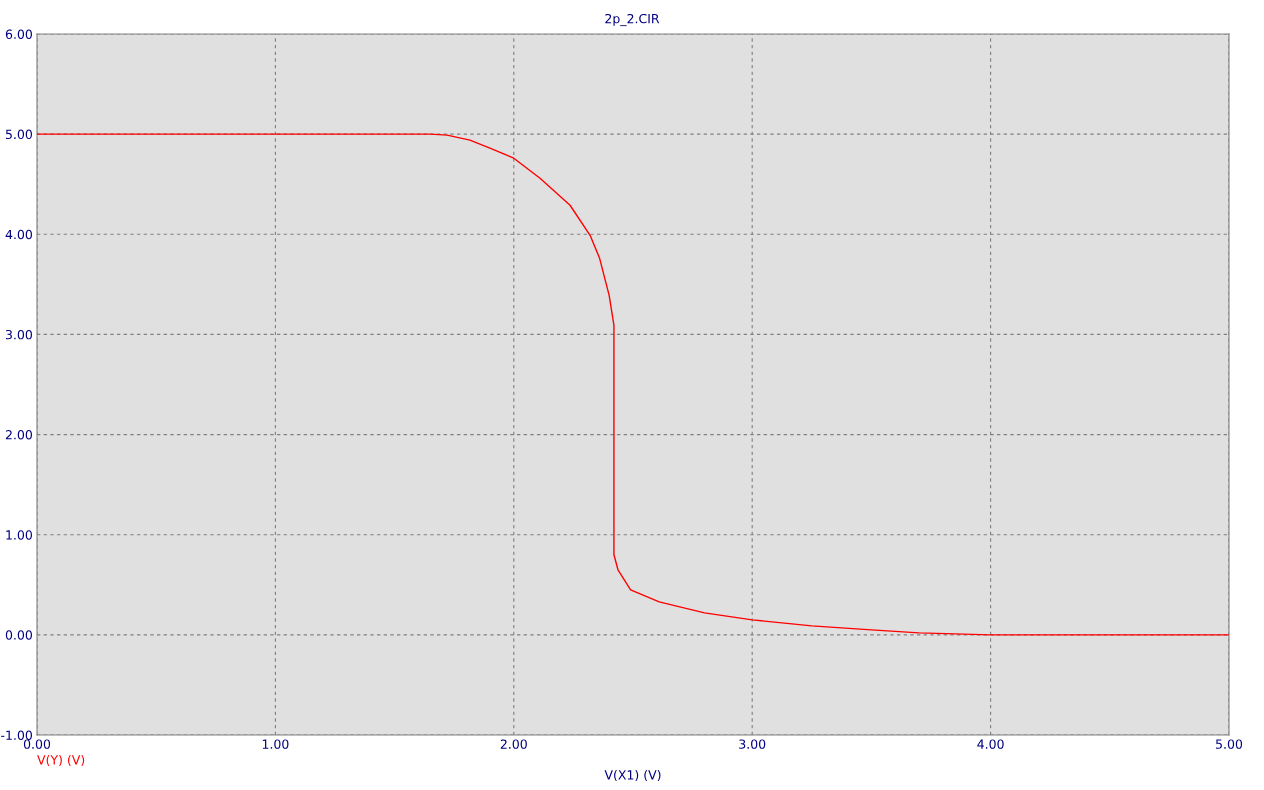 The width and height of the screenshot is (1264, 790). Describe the element at coordinates (632, 775) in the screenshot. I see `x-axis-title: V(X1) (V)` at that location.